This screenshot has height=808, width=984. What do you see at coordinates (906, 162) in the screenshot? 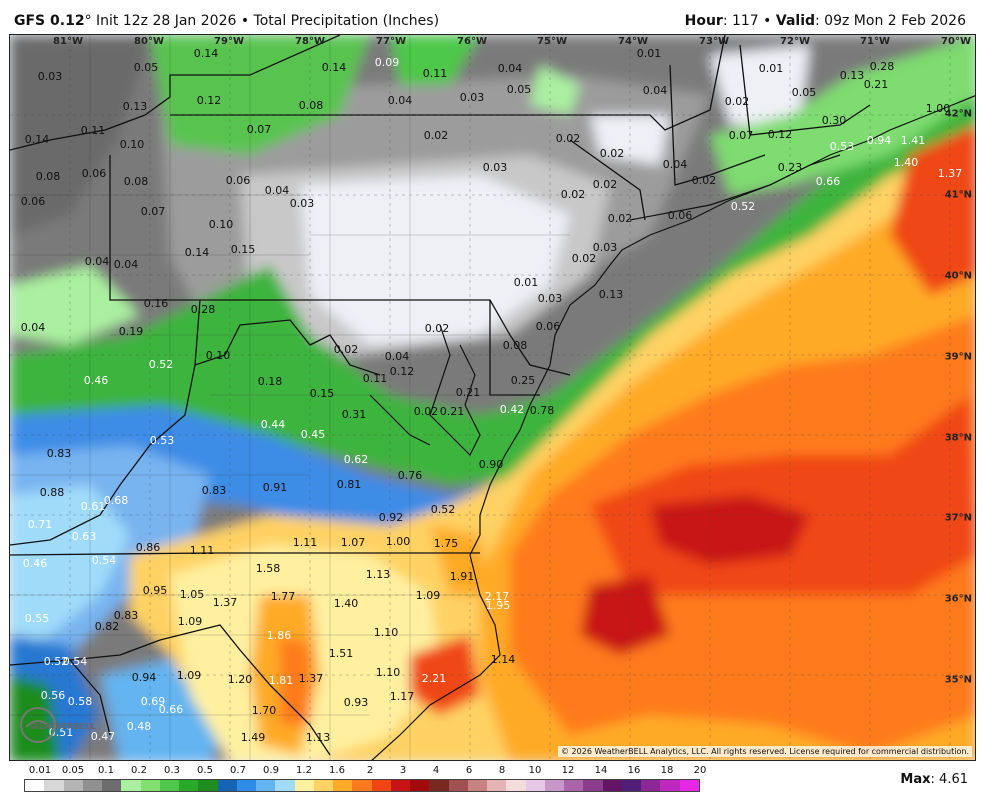
I see `precip-value-label: 1.40` at bounding box center [906, 162].